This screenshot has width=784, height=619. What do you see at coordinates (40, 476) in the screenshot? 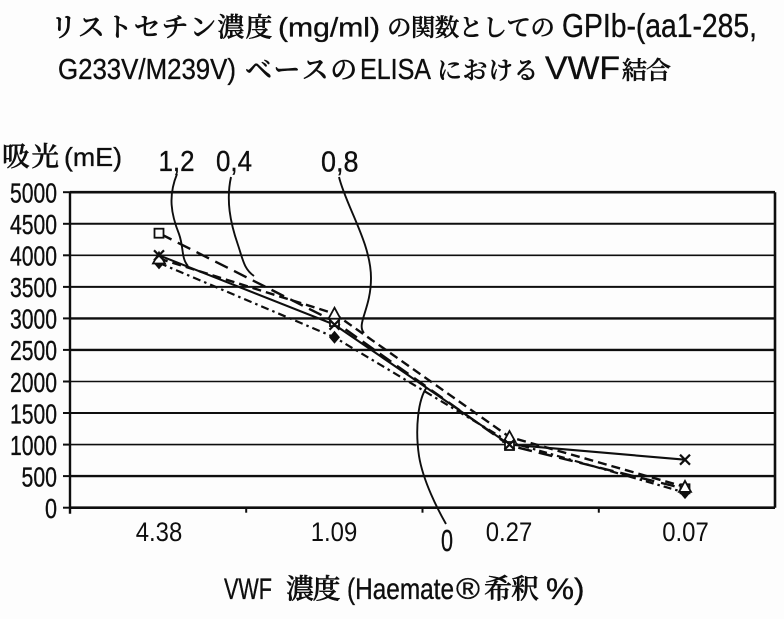
I see `svg-text: 500` at bounding box center [40, 476].